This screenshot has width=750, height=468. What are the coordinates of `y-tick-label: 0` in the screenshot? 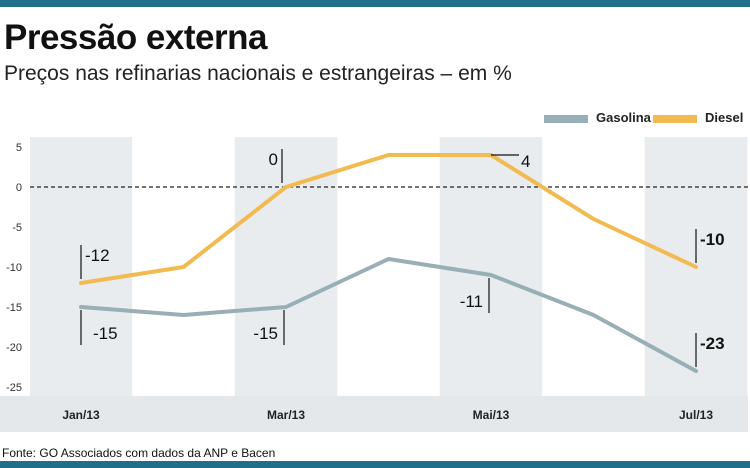 It's located at (19, 188).